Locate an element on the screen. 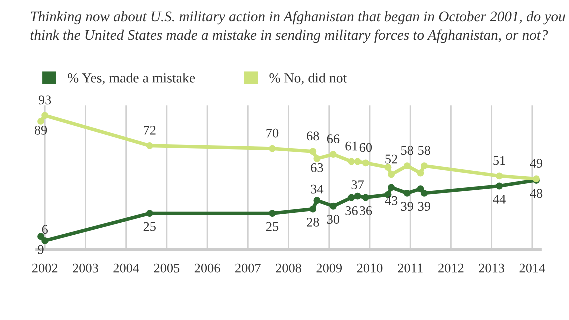 The height and width of the screenshot is (320, 569). data-label: 66 is located at coordinates (333, 139).